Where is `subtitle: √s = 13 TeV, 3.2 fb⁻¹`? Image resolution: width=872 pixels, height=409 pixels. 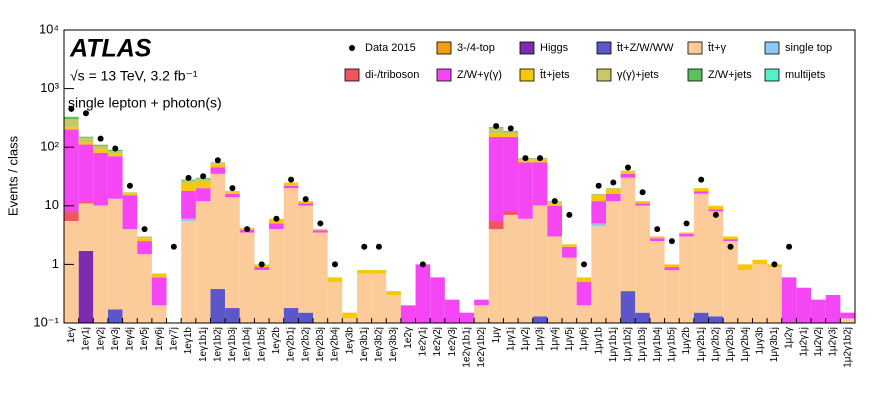 subtitle: √s = 13 TeV, 3.2 fb⁻¹ is located at coordinates (134, 76).